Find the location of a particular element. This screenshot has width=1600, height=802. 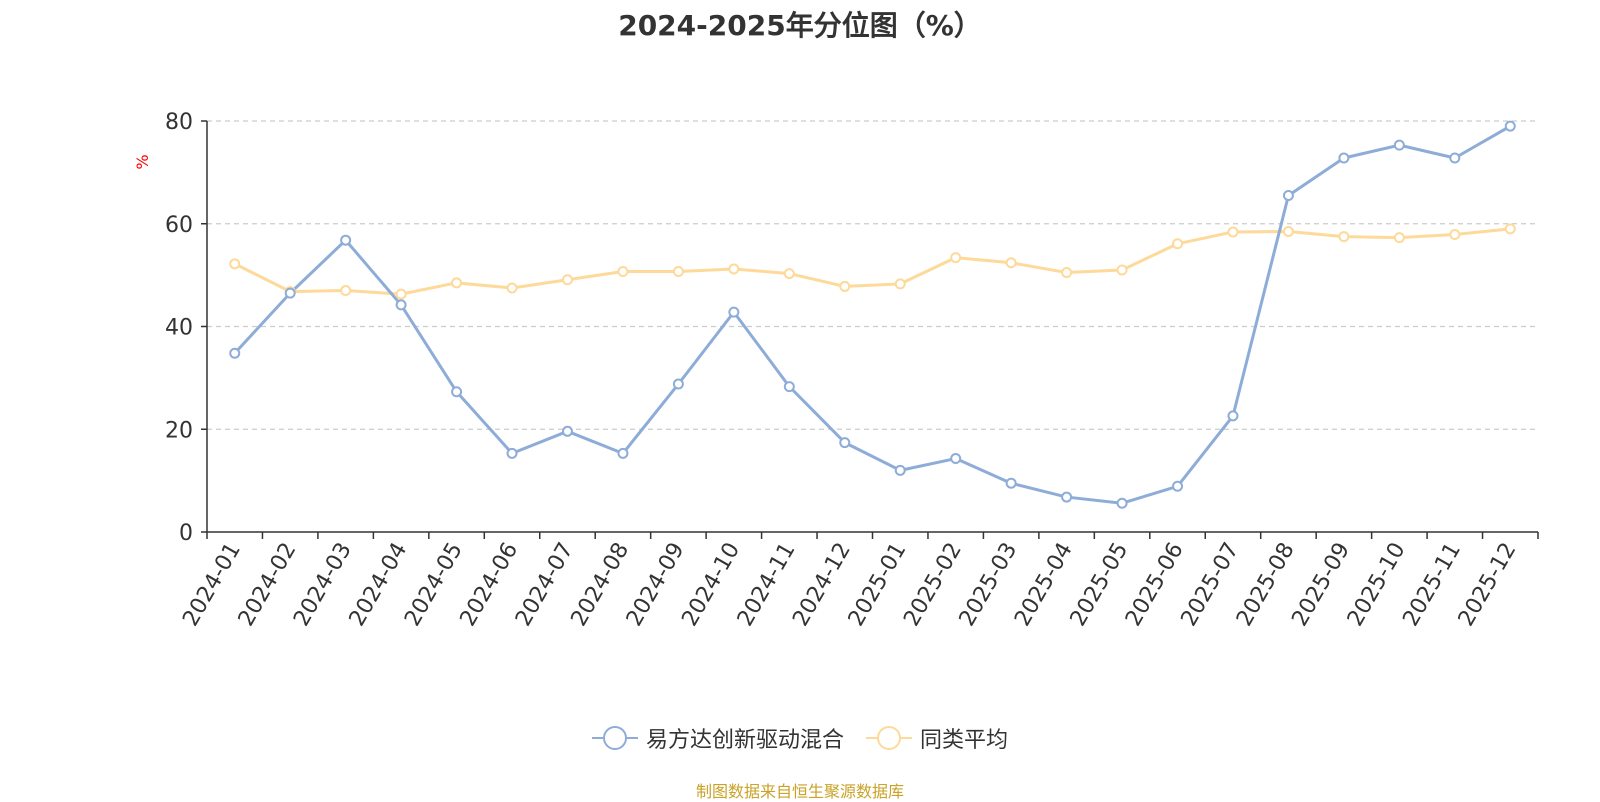

y-tick-label: 60 is located at coordinates (179, 225).